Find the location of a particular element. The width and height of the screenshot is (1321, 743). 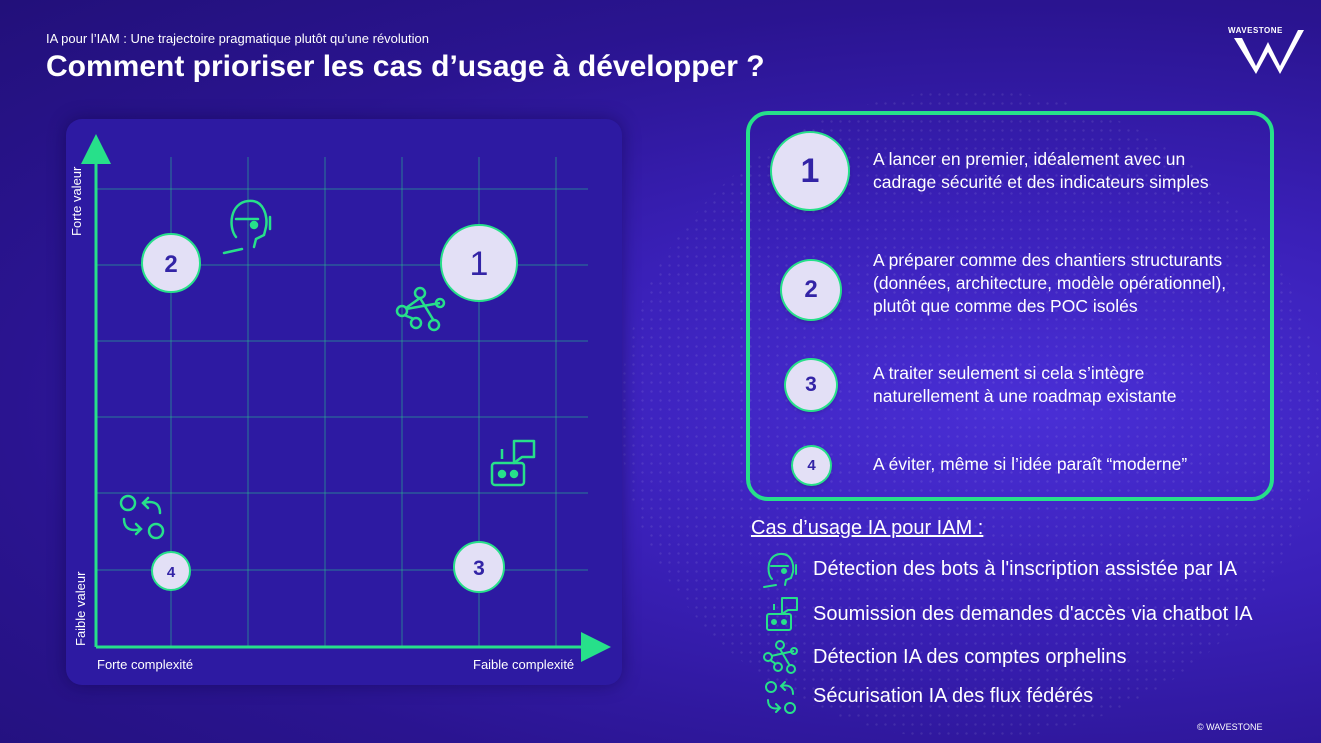

use-cases-title: Cas d’usage IA pour IAM : is located at coordinates (867, 528).